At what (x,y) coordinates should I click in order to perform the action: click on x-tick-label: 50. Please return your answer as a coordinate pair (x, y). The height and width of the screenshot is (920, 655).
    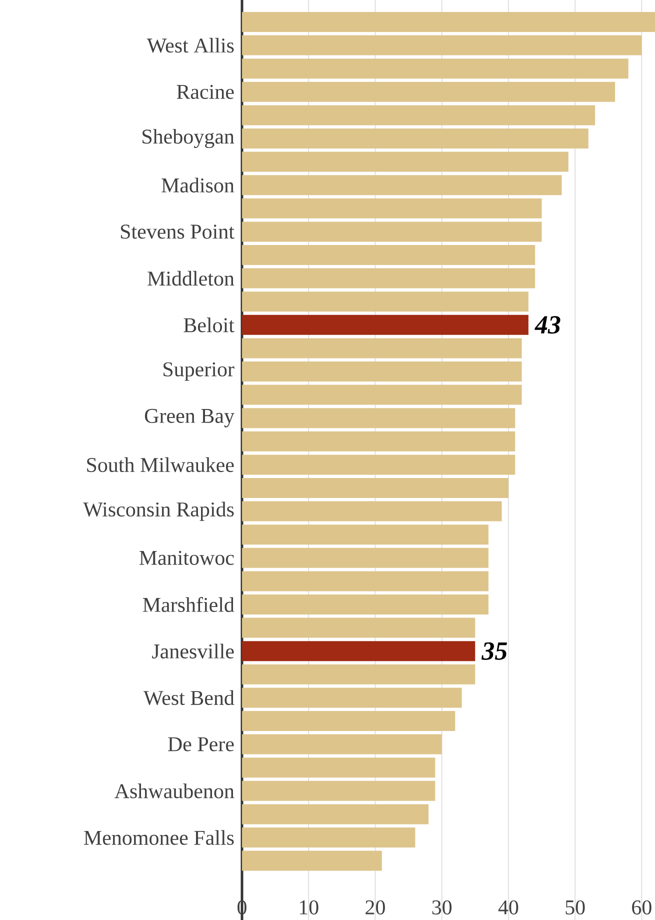
    Looking at the image, I should click on (575, 907).